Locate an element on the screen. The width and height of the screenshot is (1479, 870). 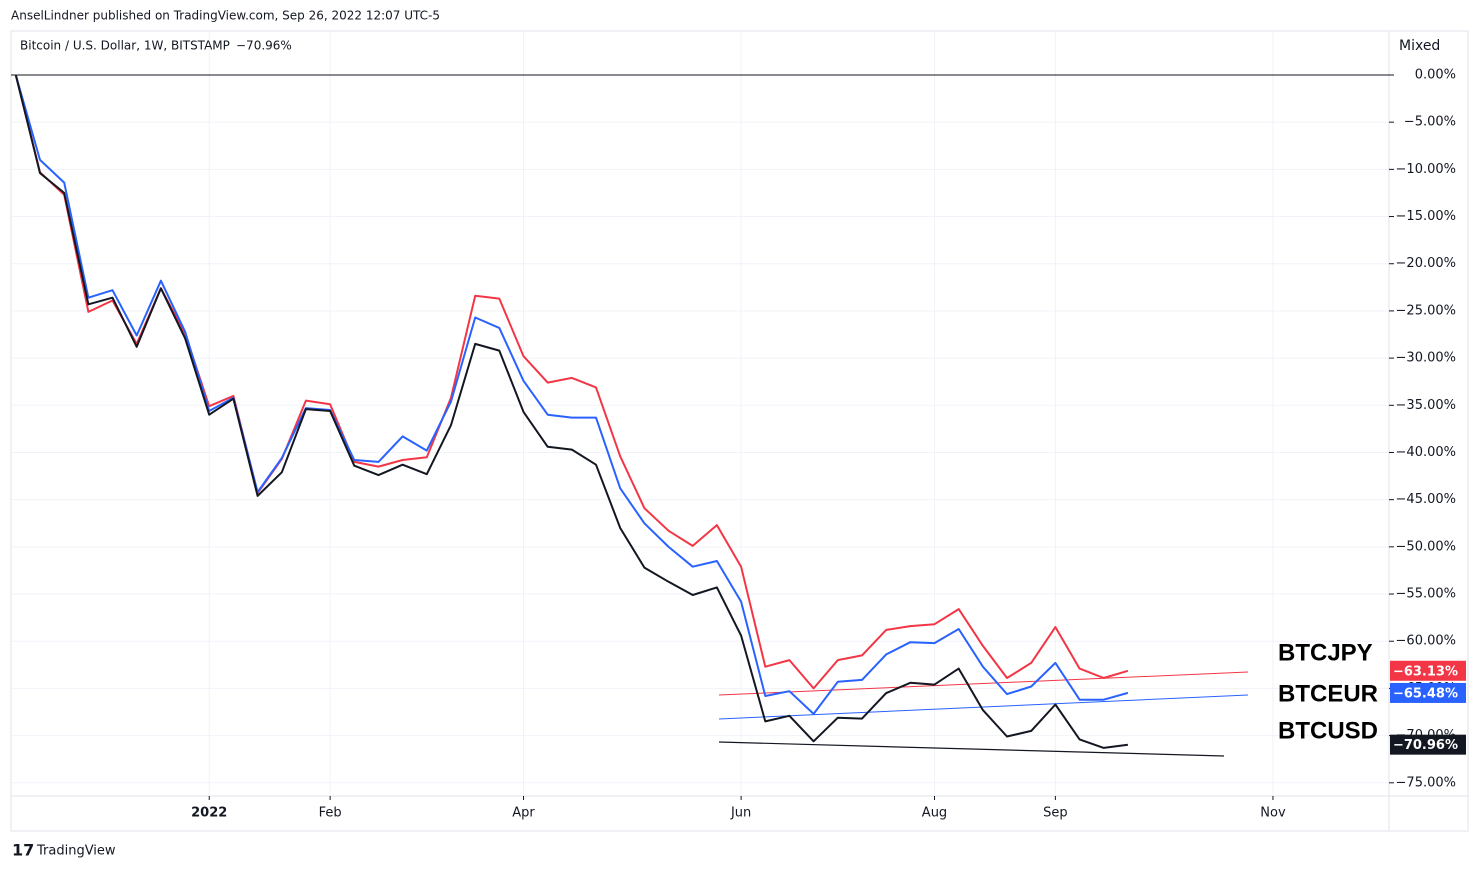
y-tick-label: −40.00% is located at coordinates (1426, 452).